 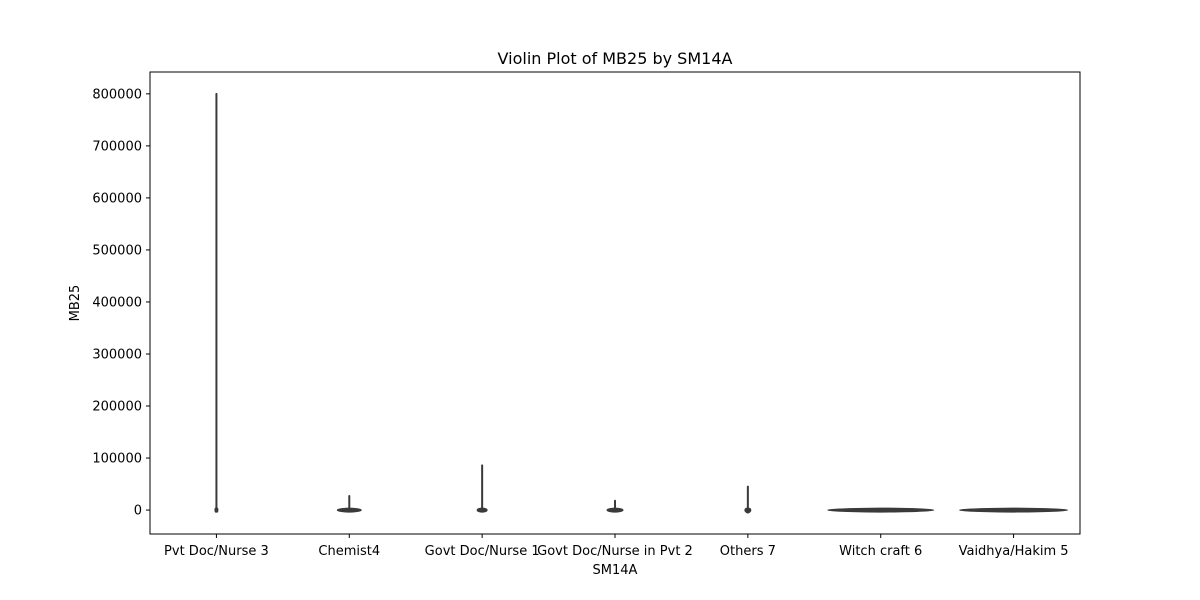 What do you see at coordinates (117, 250) in the screenshot?
I see `y-tick-label: 500000` at bounding box center [117, 250].